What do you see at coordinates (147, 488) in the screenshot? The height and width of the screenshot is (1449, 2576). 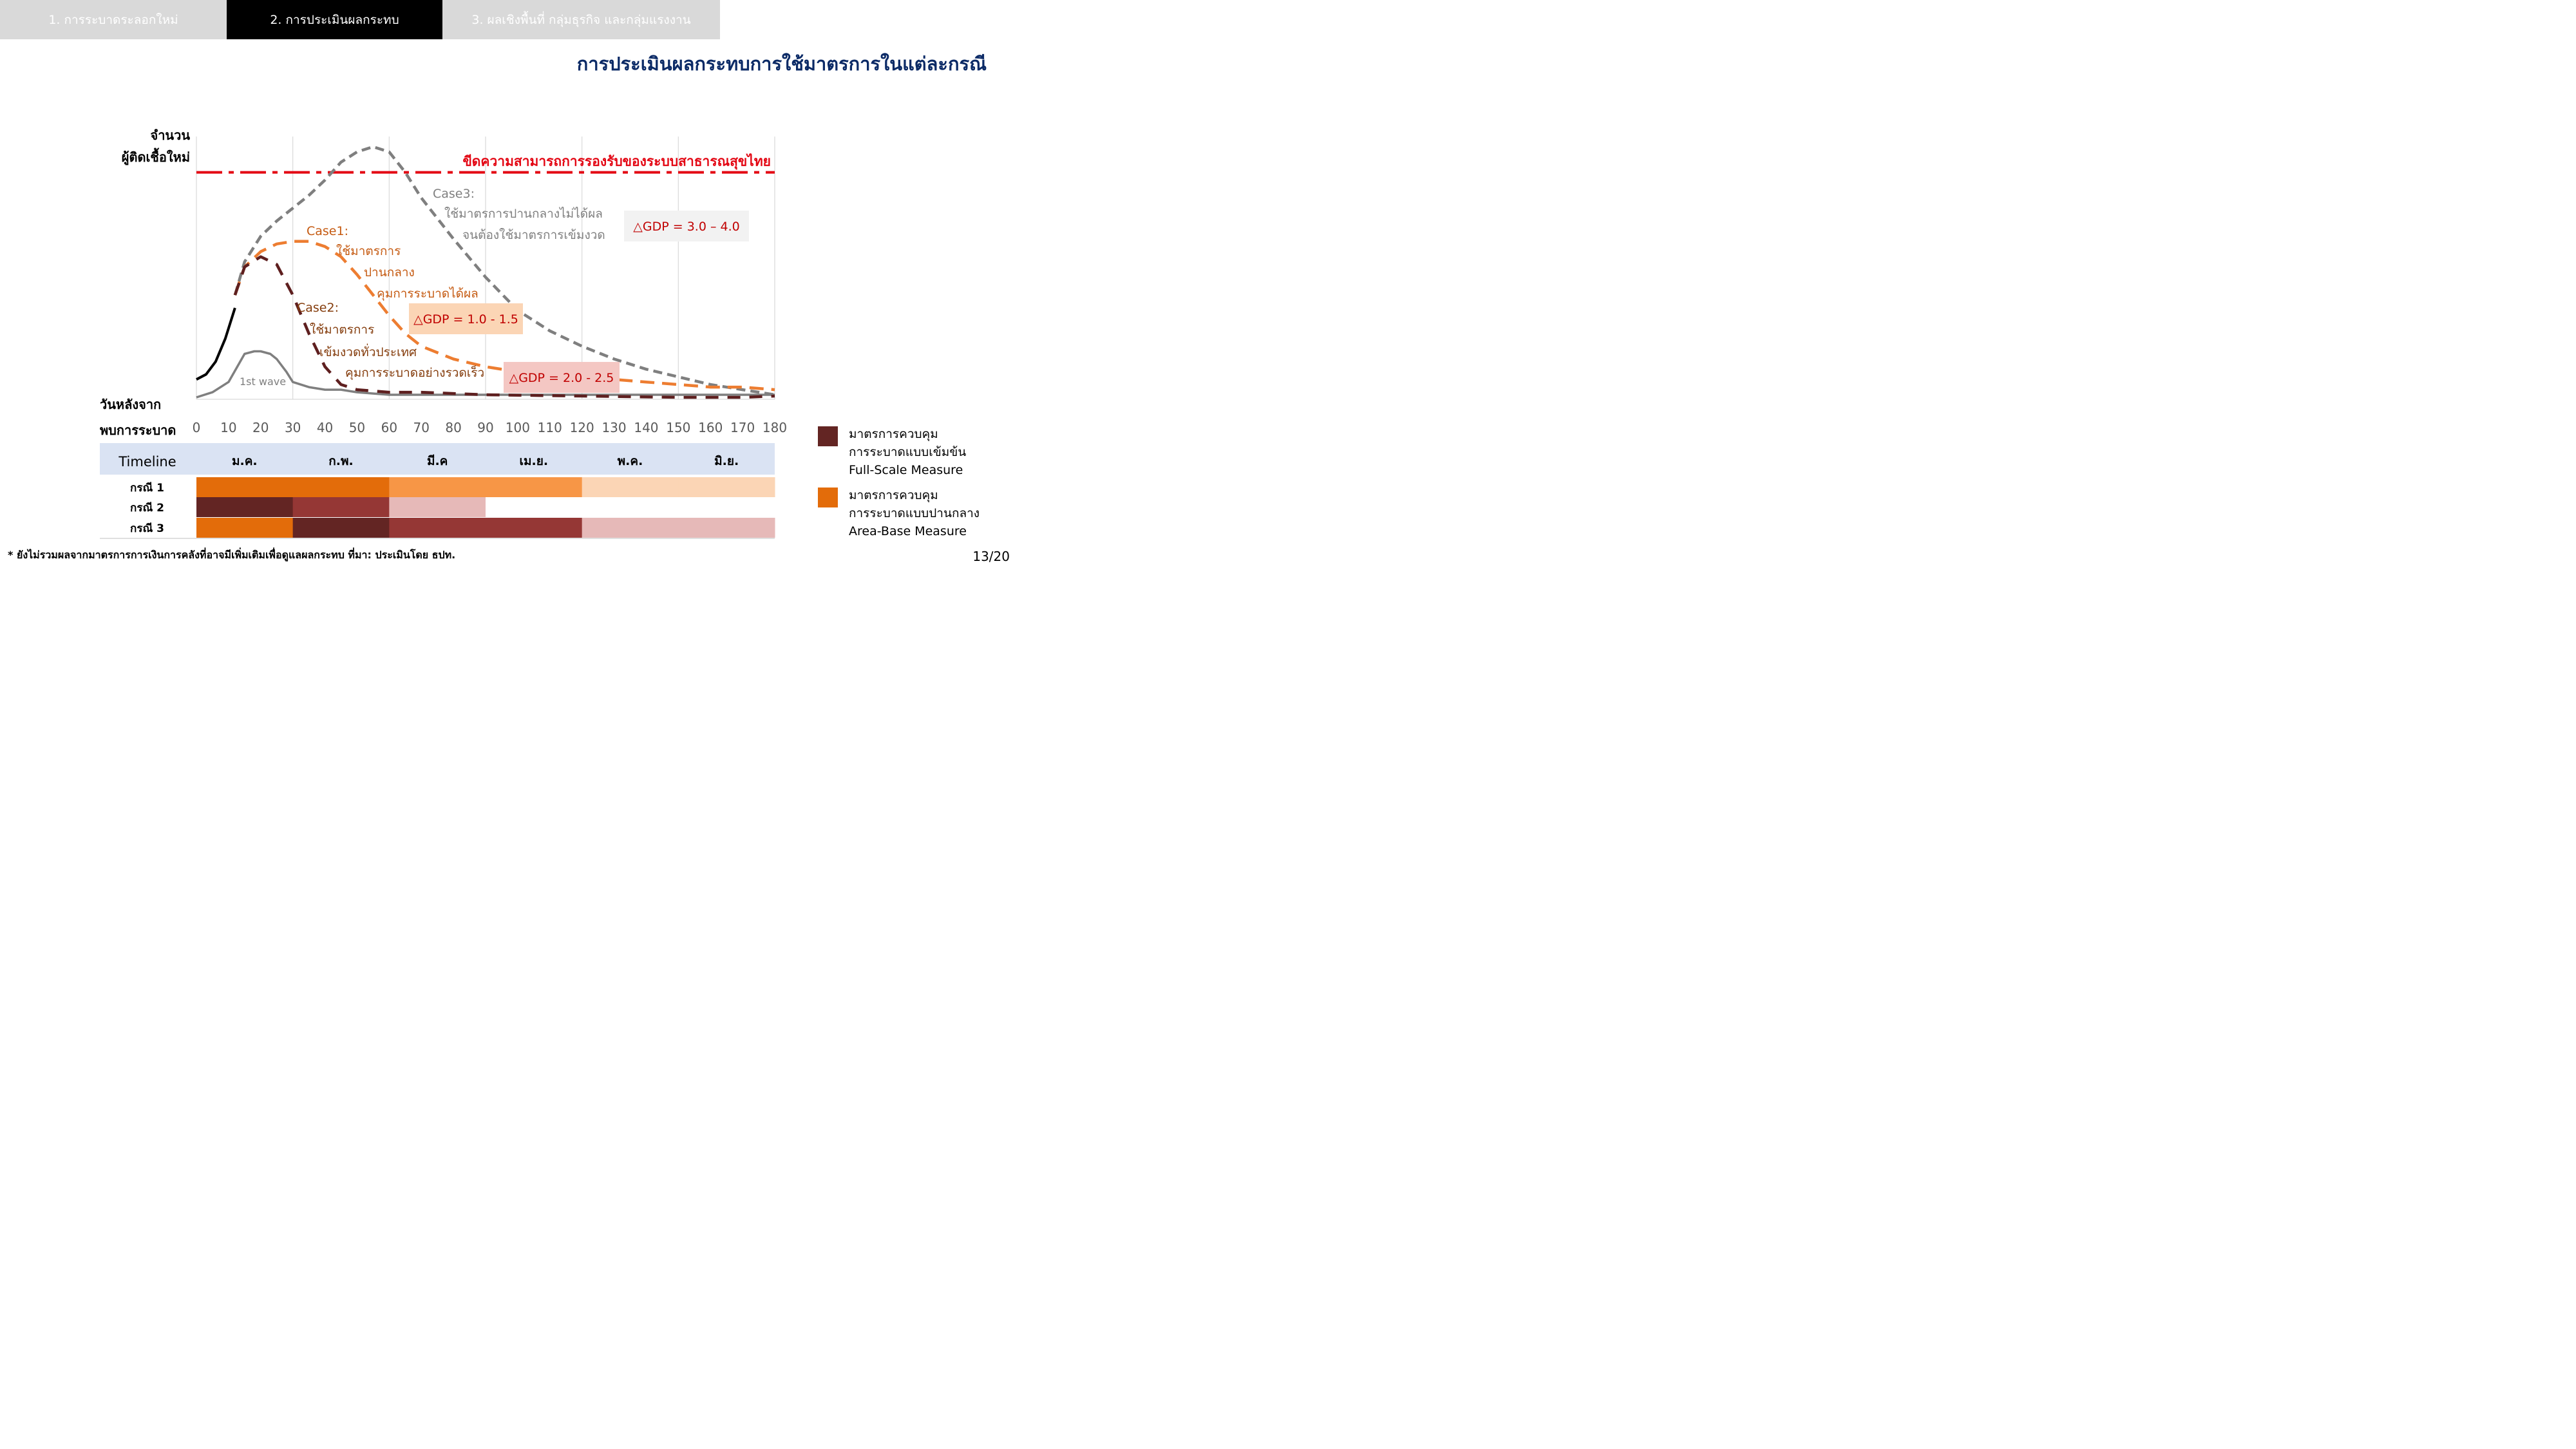 I see `timeline-row-label: กรณี 1` at bounding box center [147, 488].